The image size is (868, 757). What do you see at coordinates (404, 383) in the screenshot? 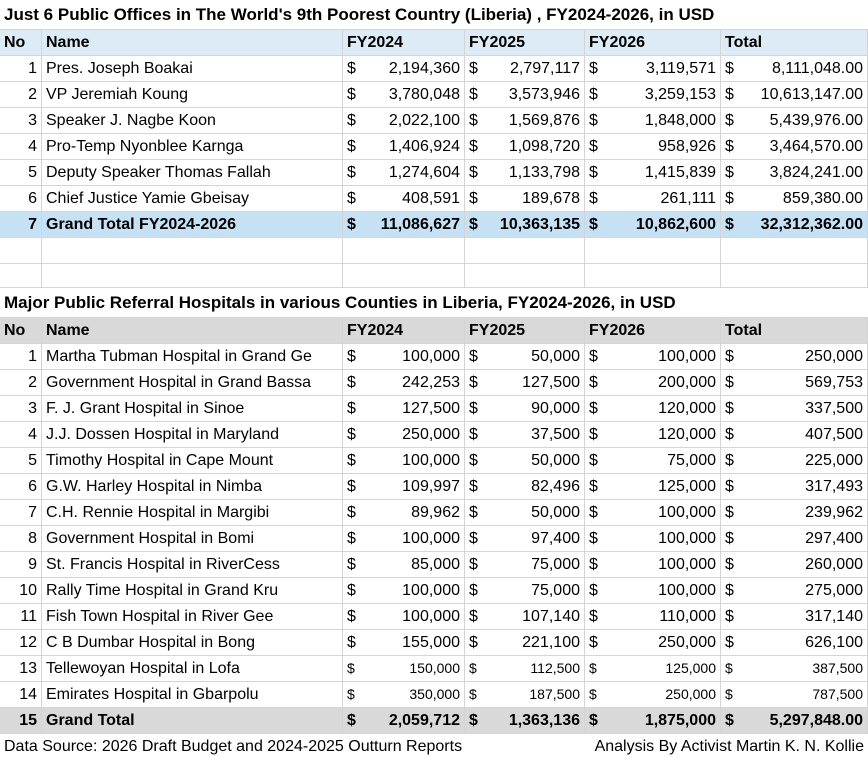
I see `amount-cell: $242,253` at bounding box center [404, 383].